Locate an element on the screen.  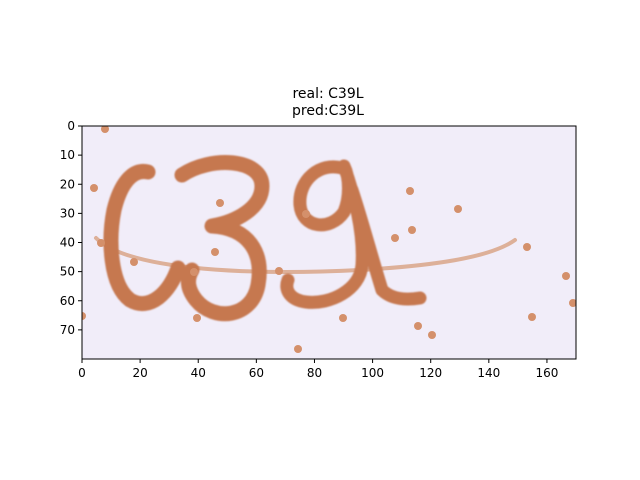
y-tick-label: 40 is located at coordinates (67, 243).